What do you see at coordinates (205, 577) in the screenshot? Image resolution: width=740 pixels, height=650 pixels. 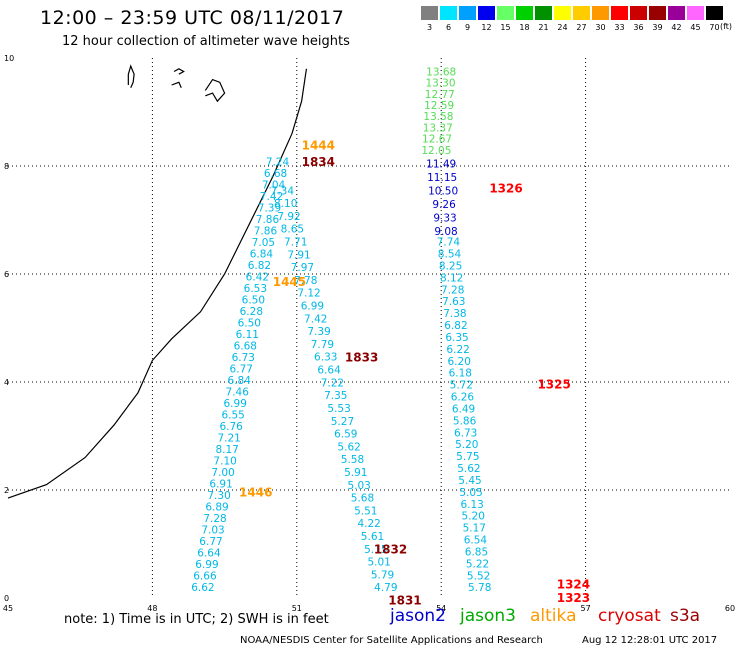 I see `wave-height-label: 6.66` at bounding box center [205, 577].